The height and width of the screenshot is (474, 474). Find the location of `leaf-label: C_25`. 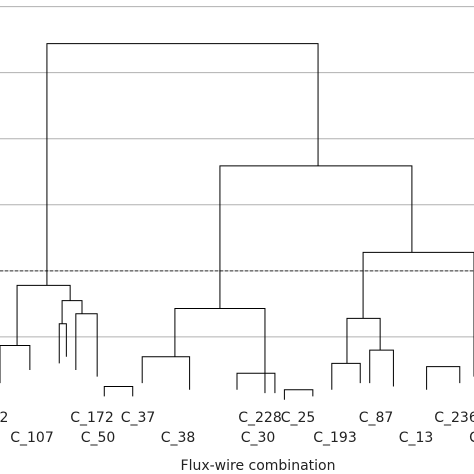

leaf-label: C_25 is located at coordinates (298, 418).